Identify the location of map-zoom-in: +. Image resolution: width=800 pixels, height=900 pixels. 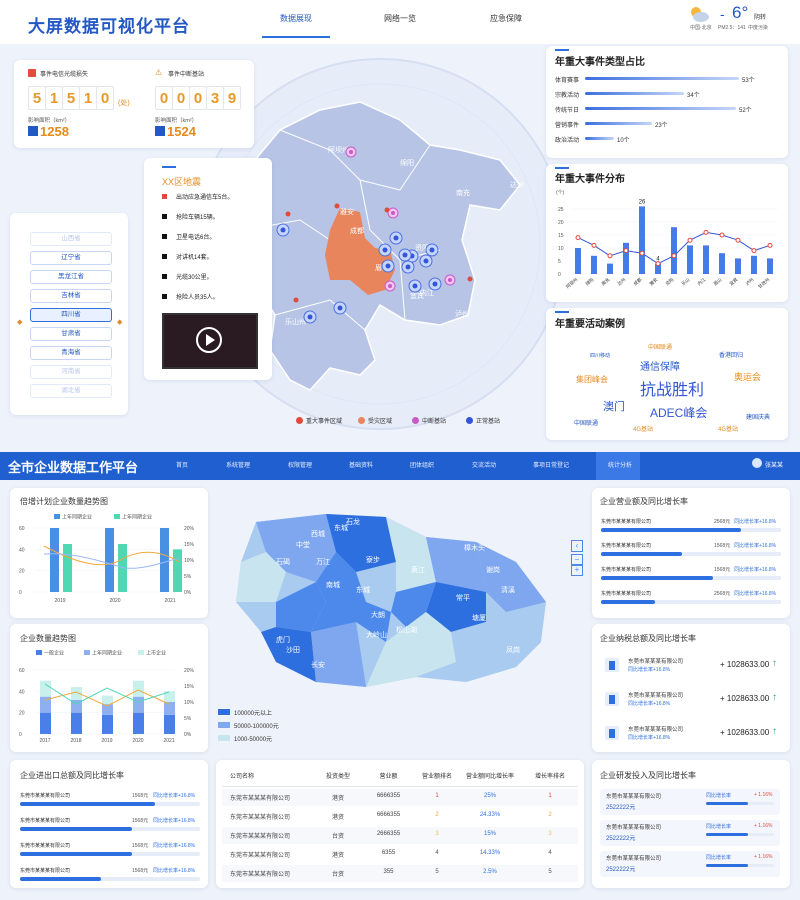
(577, 570).